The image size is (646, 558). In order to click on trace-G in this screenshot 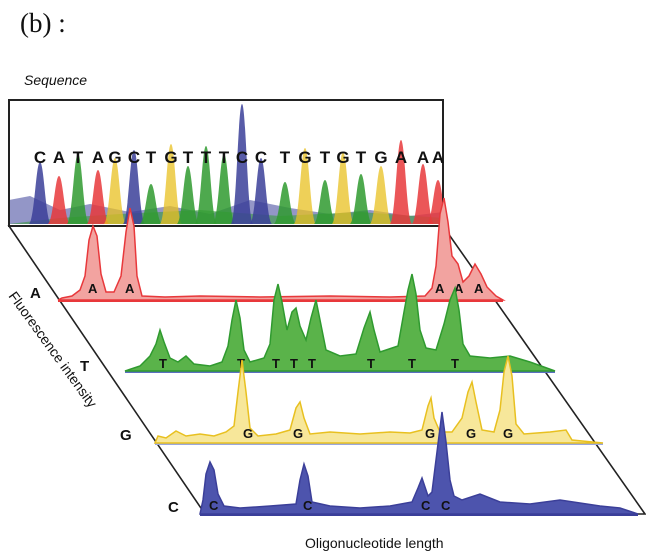, I will do `click(378, 399)`.